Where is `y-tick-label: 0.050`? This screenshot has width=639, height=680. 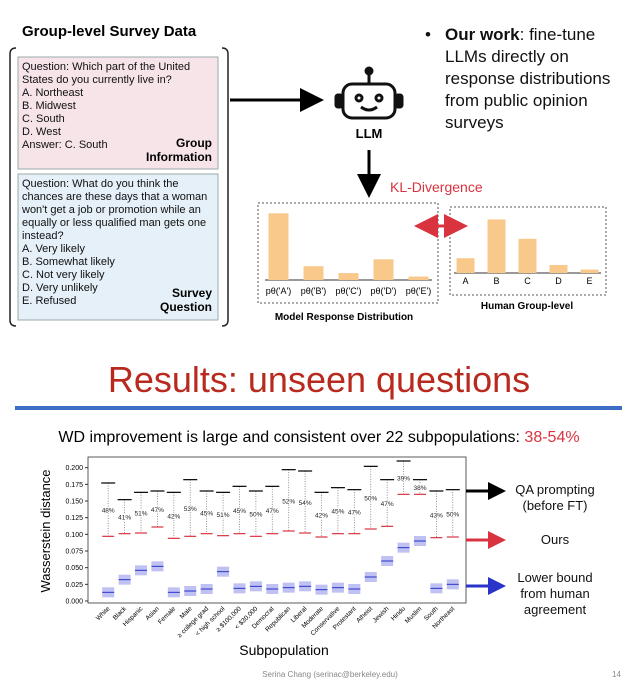 y-tick-label: 0.050 is located at coordinates (74, 568).